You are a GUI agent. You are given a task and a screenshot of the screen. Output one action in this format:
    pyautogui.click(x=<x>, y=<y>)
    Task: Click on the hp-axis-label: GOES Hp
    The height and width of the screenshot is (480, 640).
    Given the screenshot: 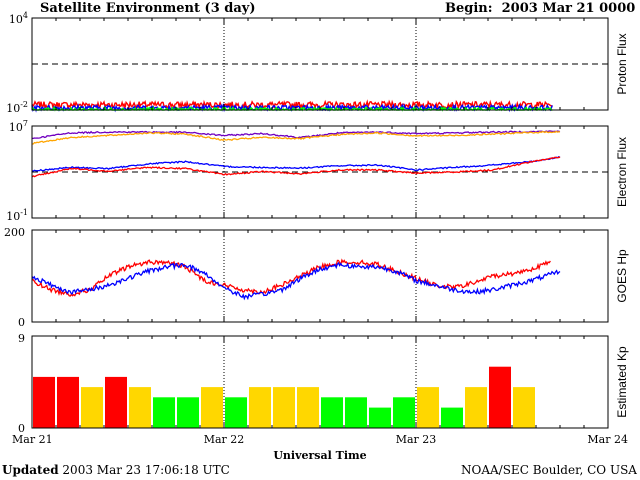 What is the action you would take?
    pyautogui.click(x=622, y=276)
    